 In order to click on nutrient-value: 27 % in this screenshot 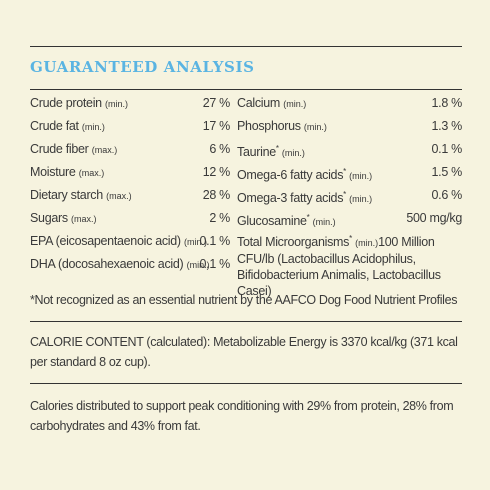, I will do `click(216, 103)`.